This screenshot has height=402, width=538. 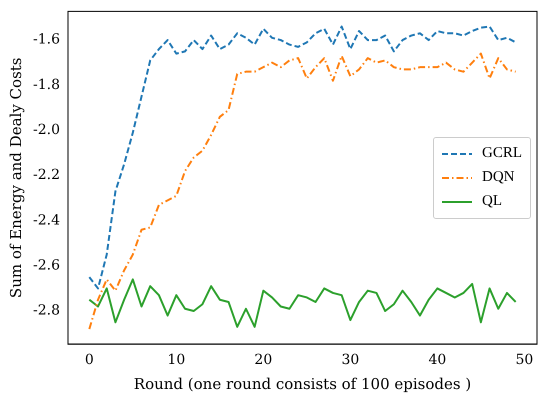 I want to click on y-tick-label: -2.4, so click(x=46, y=220).